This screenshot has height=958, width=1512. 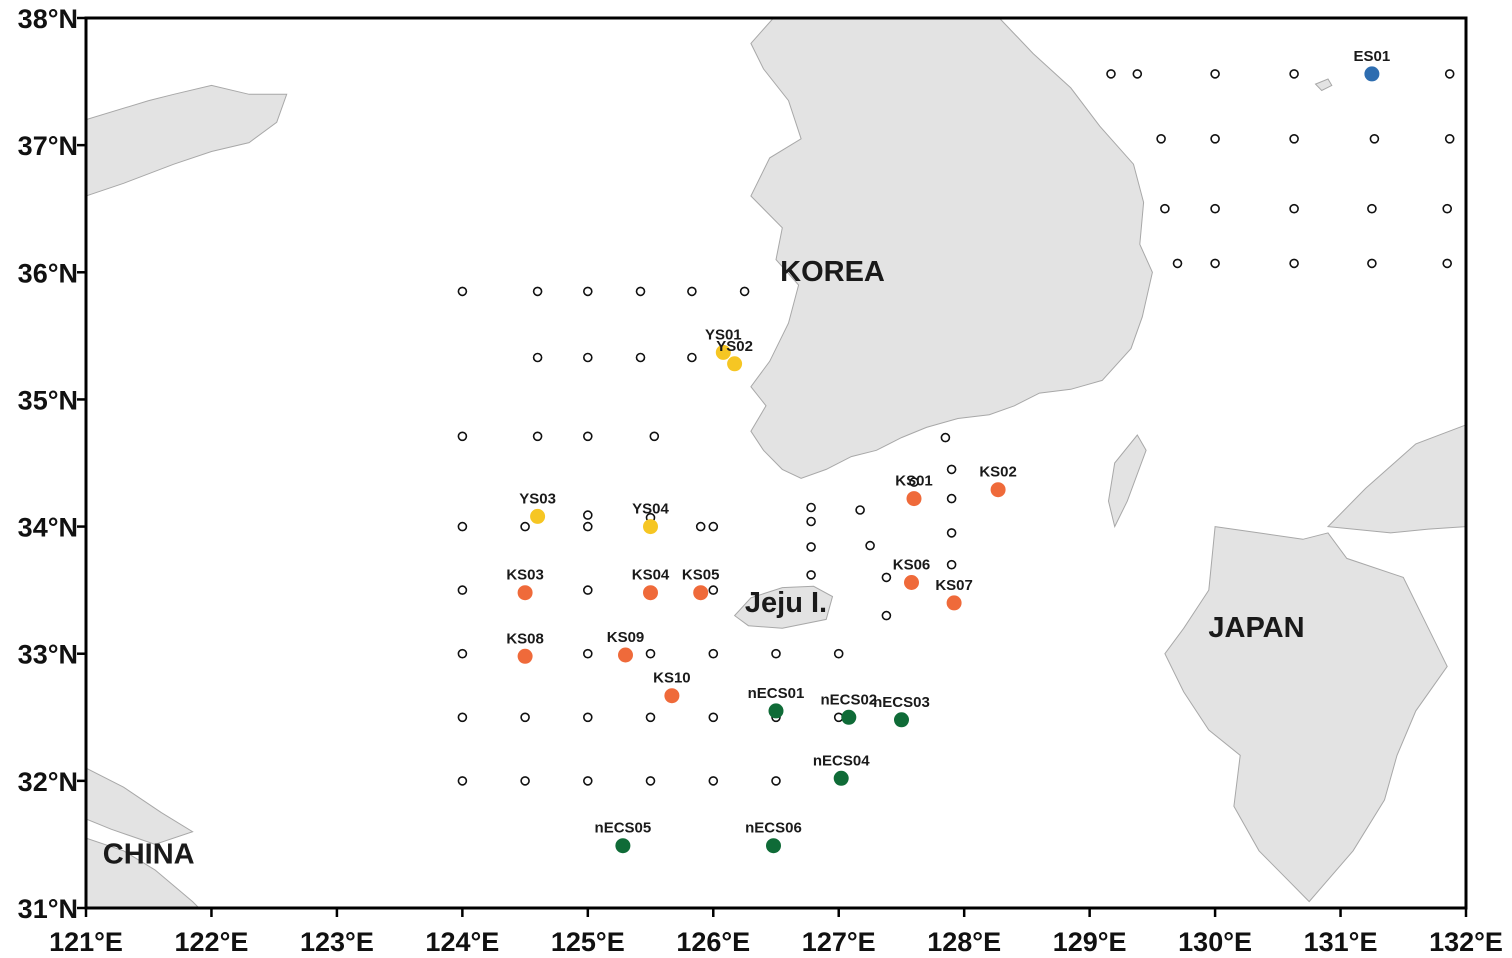 I want to click on lon-tick-label: 132°E, so click(x=1466, y=942).